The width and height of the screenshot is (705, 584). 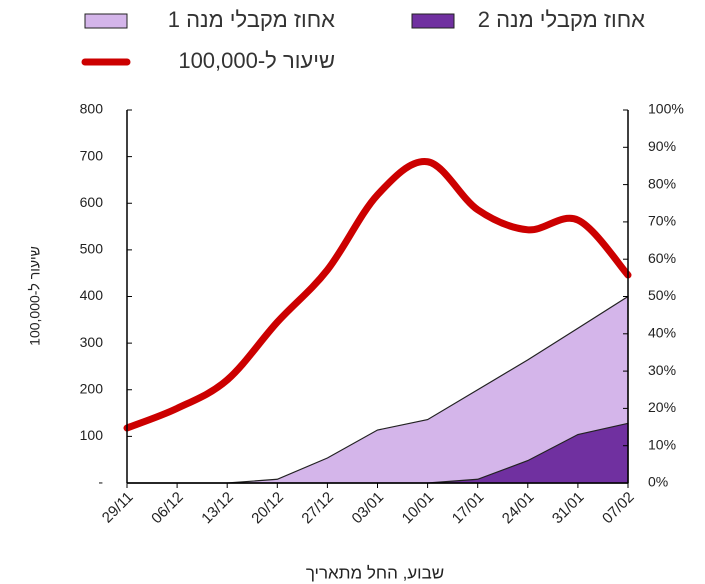 I want to click on y-tick-label: 100, so click(x=92, y=435).